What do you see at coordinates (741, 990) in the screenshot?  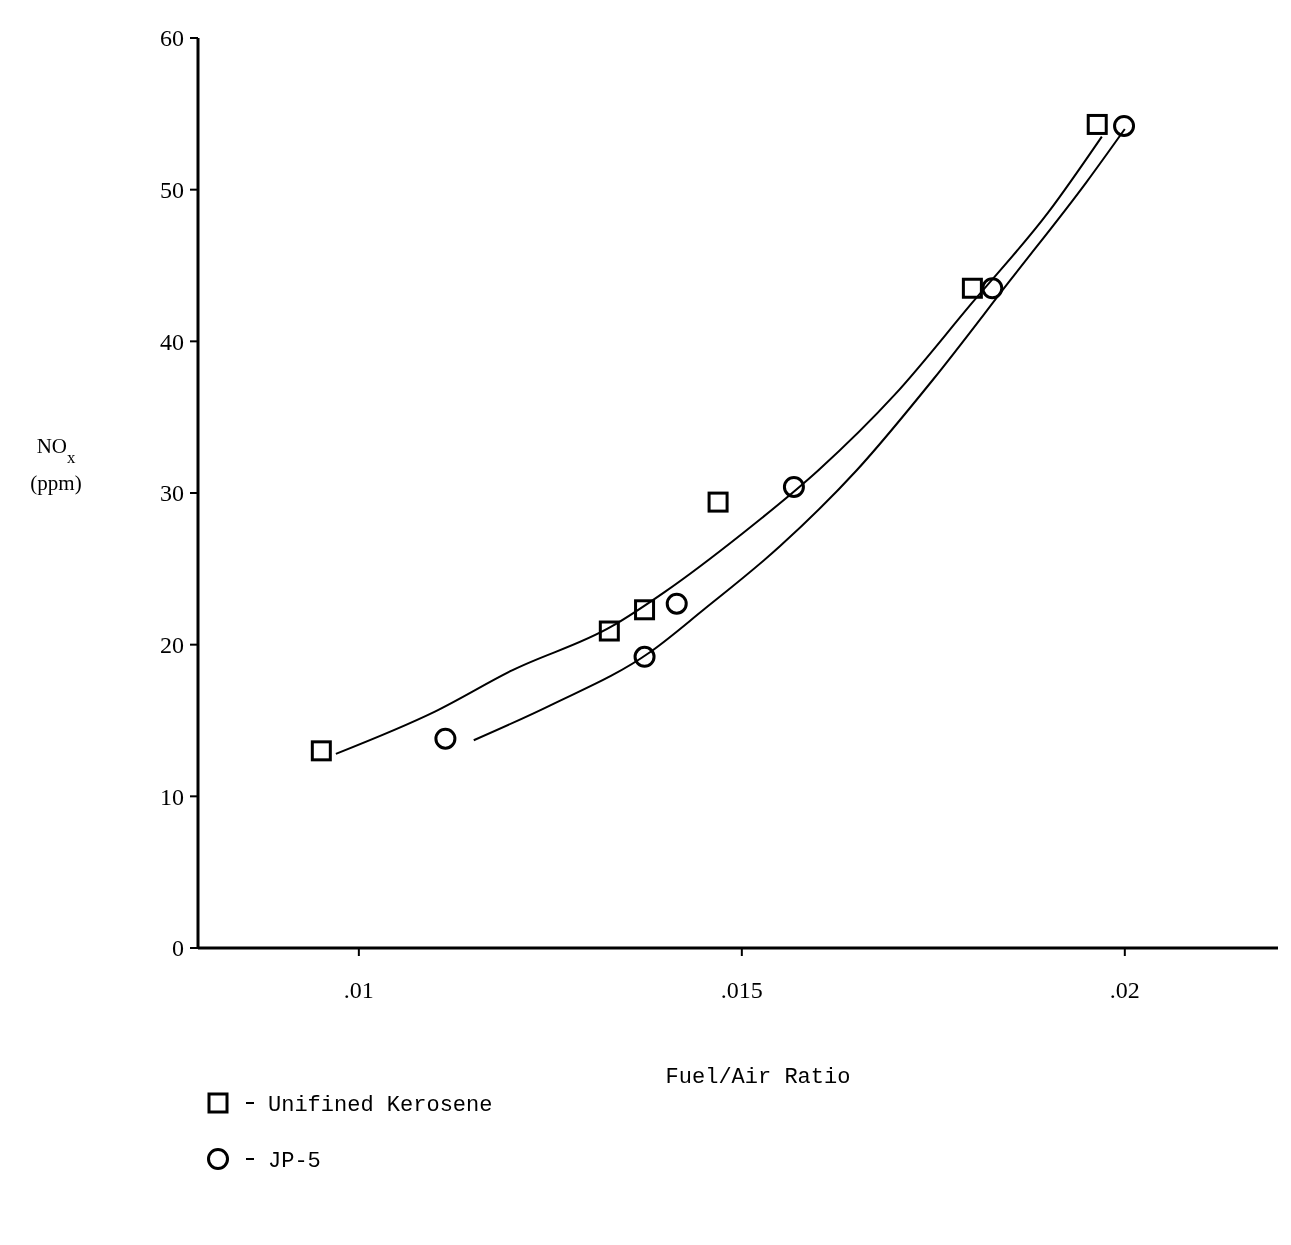 I see `x-tick-label: .015` at bounding box center [741, 990].